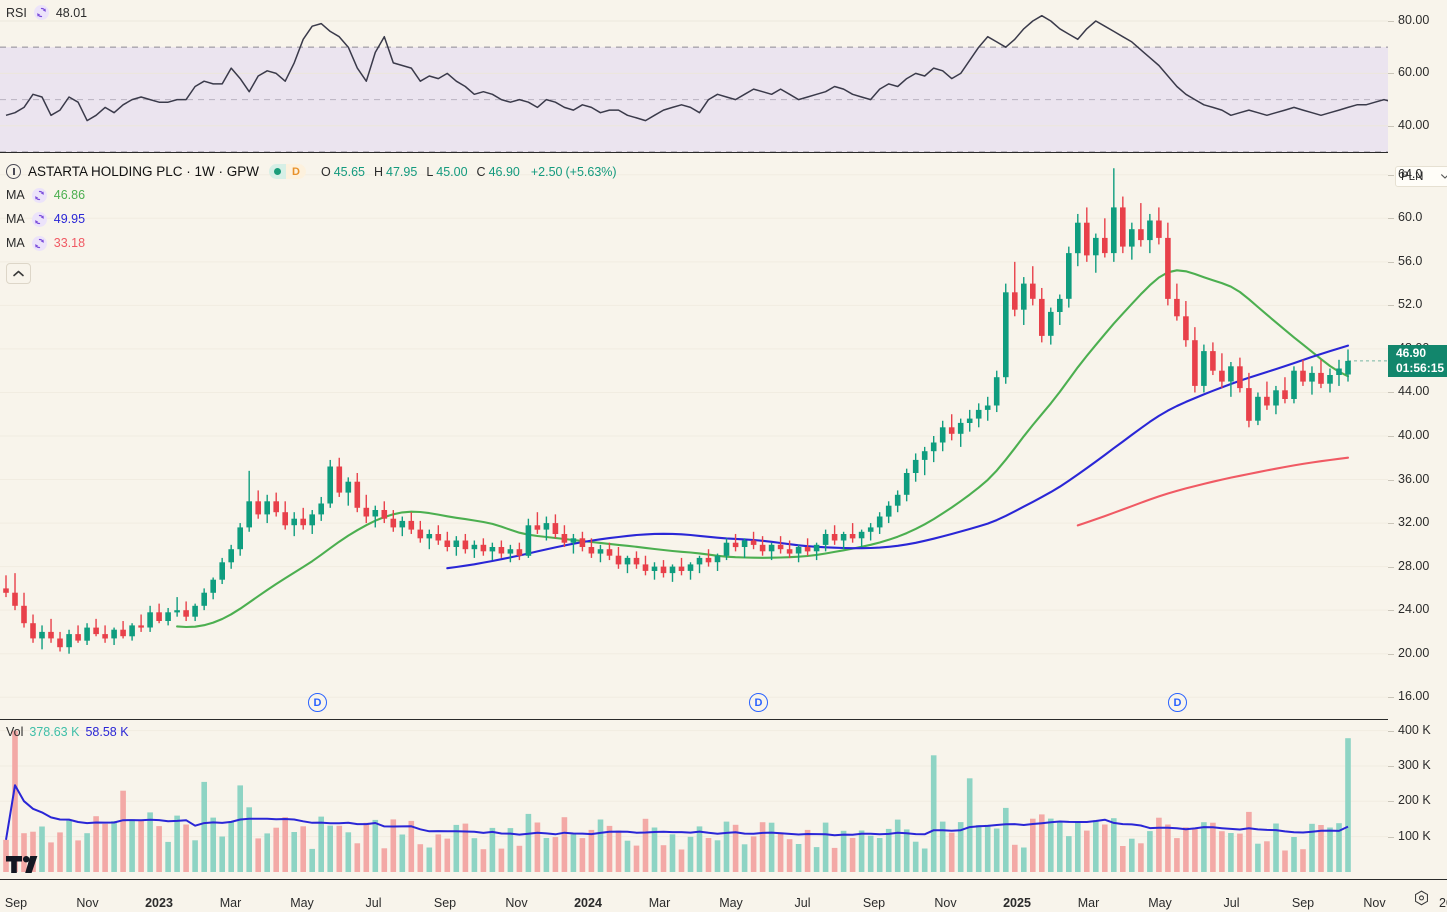 This screenshot has width=1447, height=912. I want to click on price-axis-label: 44.00, so click(1414, 391).